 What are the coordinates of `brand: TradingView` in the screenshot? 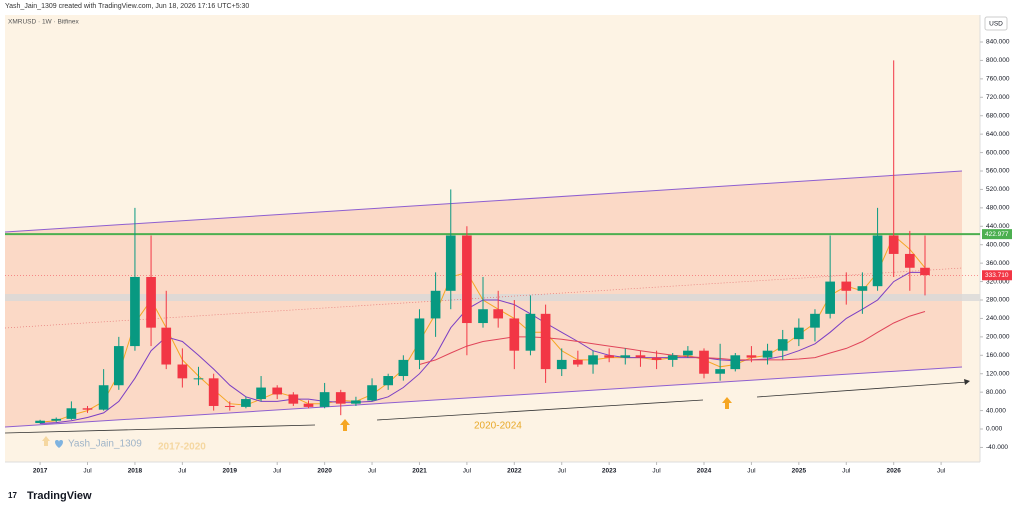 It's located at (59, 496).